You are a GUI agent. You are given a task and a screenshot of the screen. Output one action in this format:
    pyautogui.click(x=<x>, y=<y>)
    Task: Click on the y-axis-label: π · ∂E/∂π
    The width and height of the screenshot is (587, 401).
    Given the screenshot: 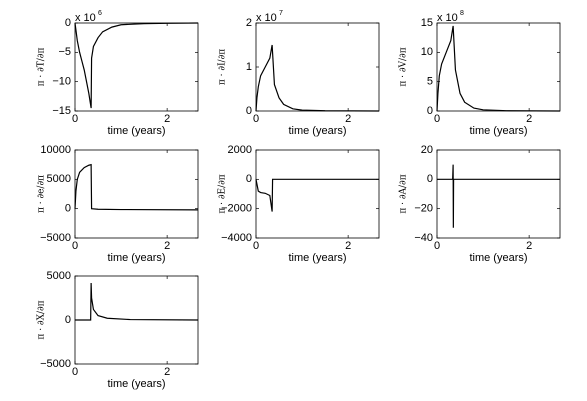 What is the action you would take?
    pyautogui.click(x=223, y=193)
    